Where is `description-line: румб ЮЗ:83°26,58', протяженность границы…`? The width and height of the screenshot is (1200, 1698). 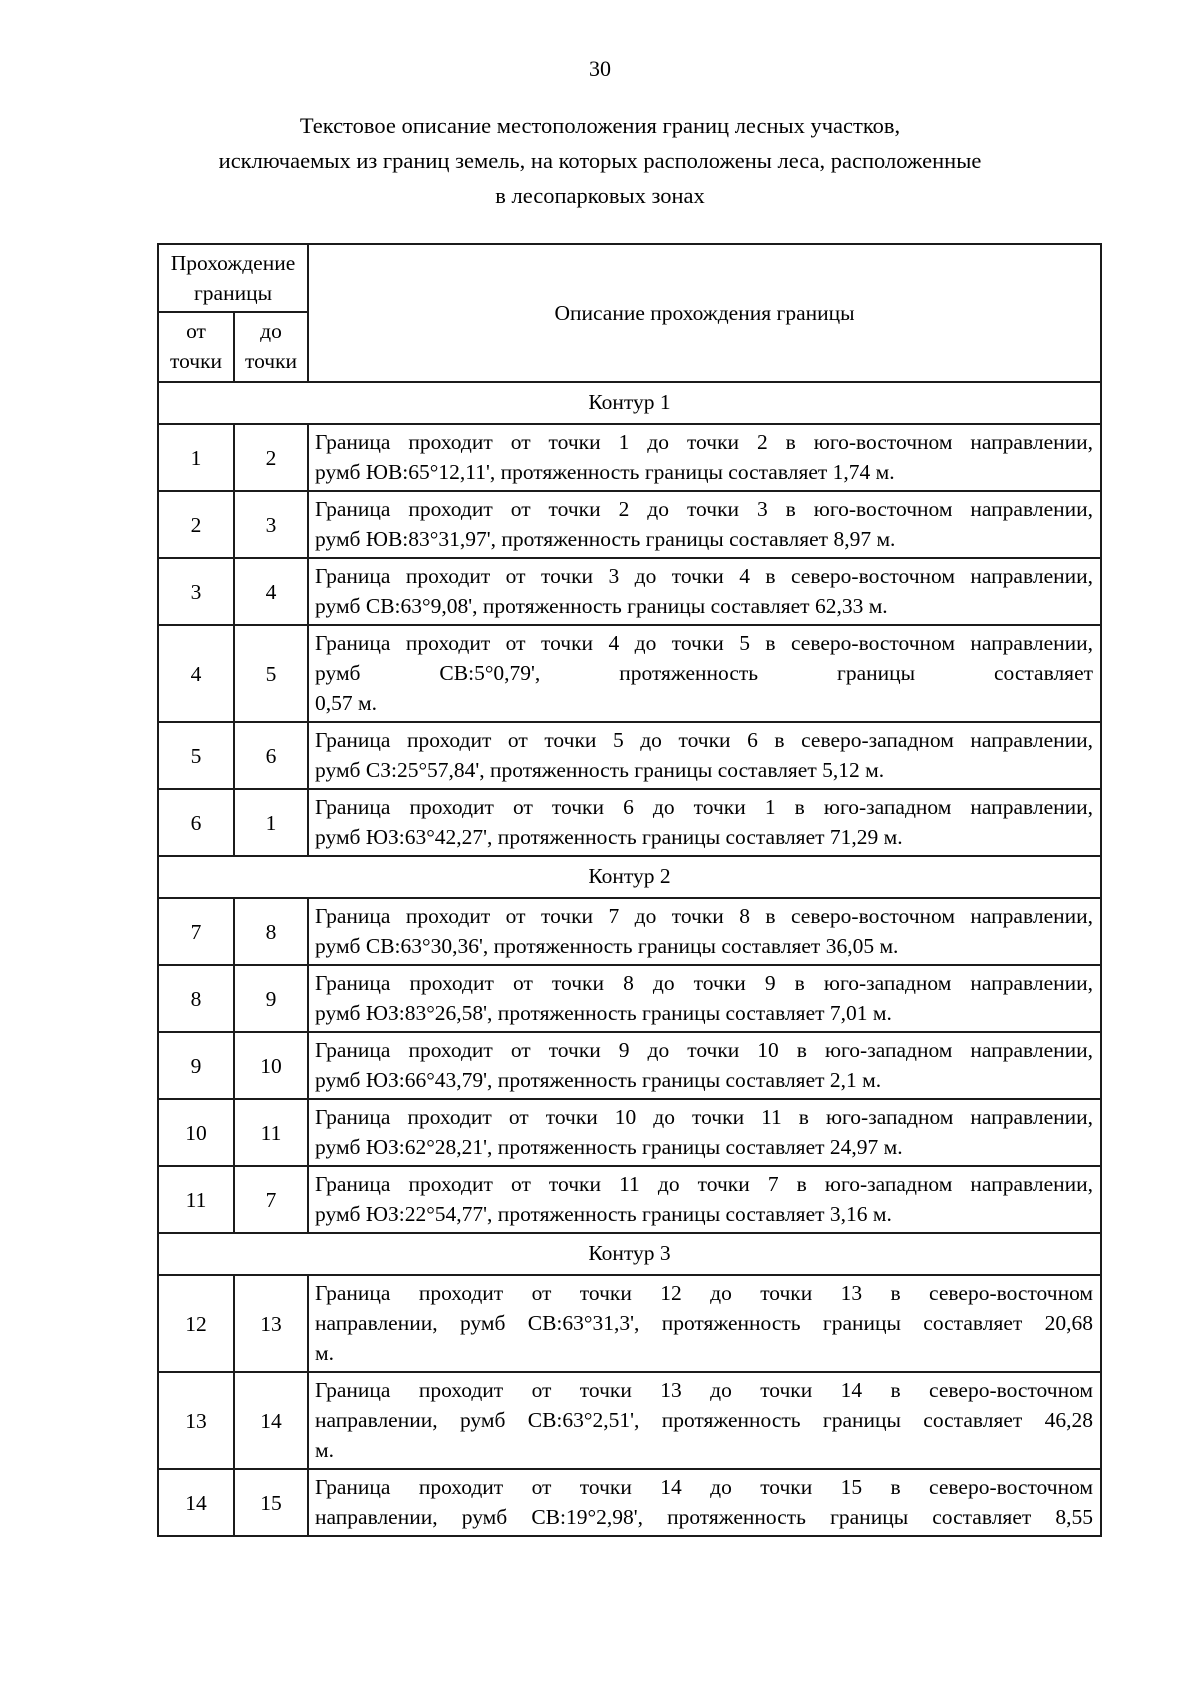 description-line: румб ЮЗ:83°26,58', протяженность границы… is located at coordinates (603, 1013).